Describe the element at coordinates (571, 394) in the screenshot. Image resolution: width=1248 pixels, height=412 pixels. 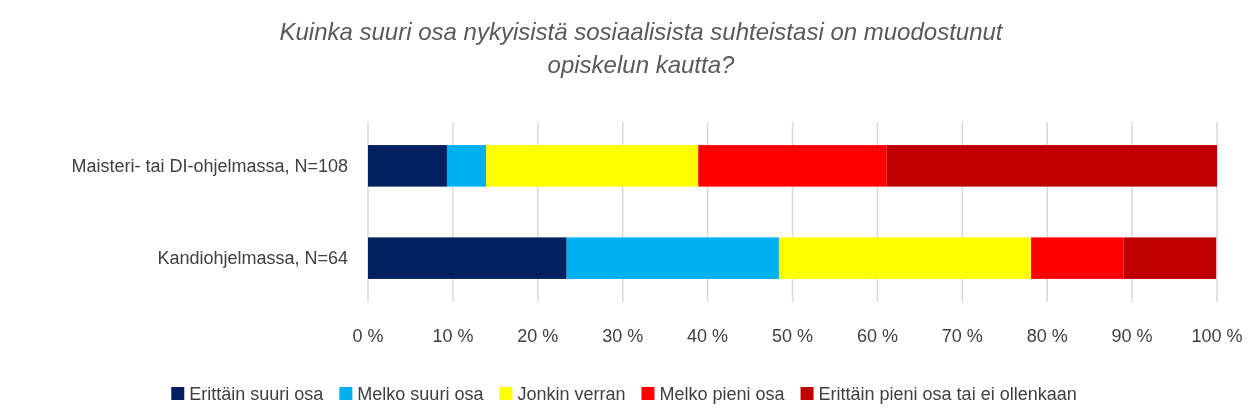
I see `legend-label: Jonkin verran` at that location.